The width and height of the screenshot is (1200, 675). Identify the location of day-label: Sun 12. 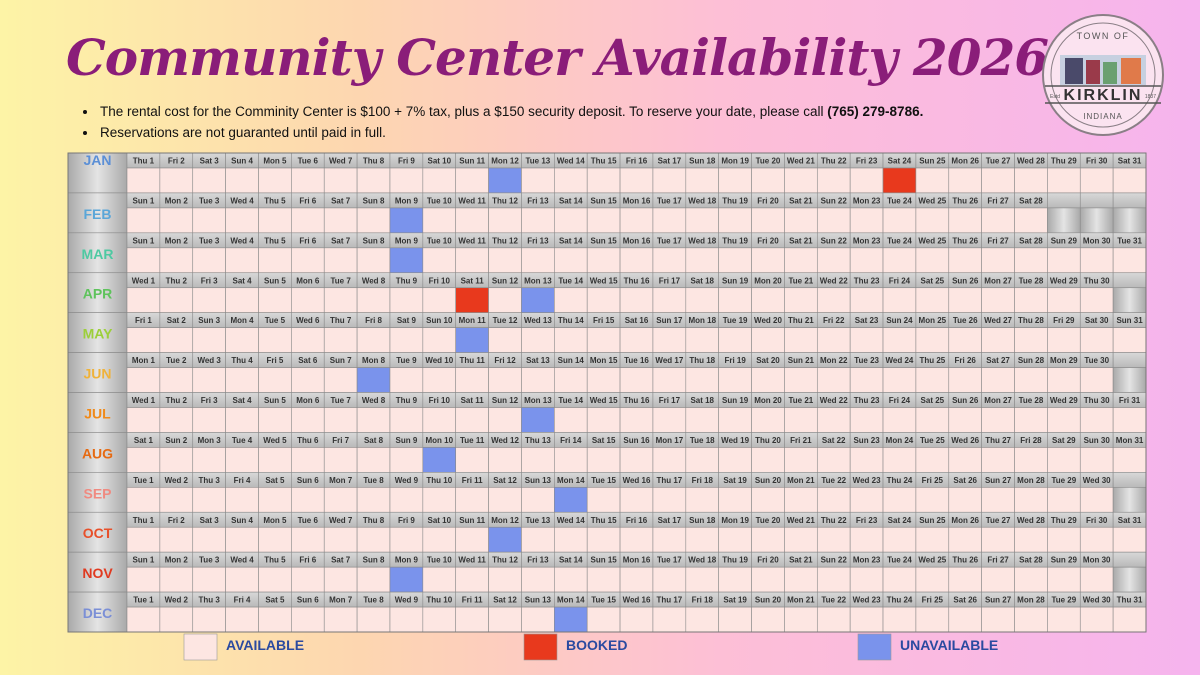
(505, 280).